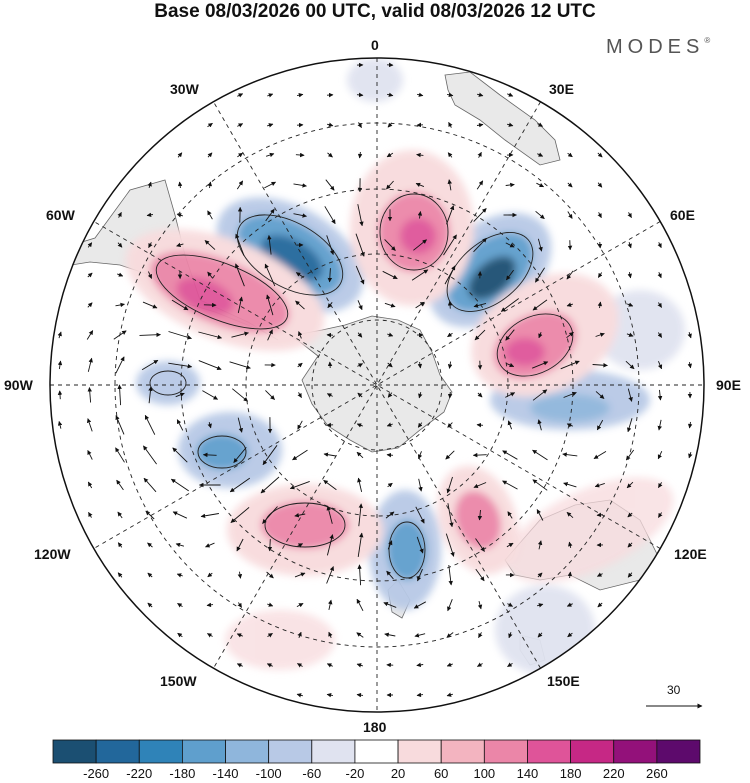 This screenshot has width=750, height=783. I want to click on lon-label-60e: 60E, so click(682, 215).